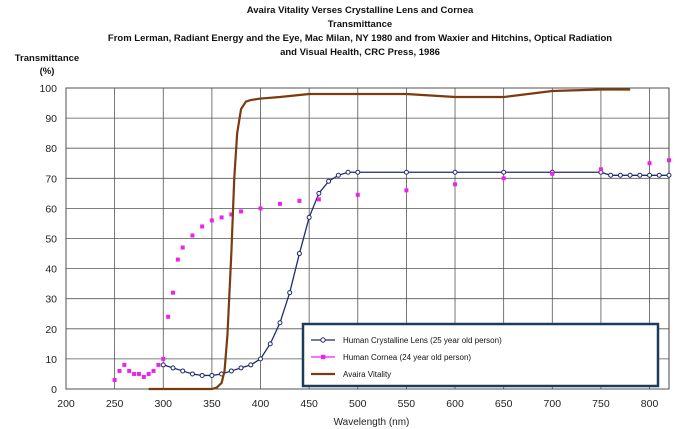  I want to click on x-tick-label: 500, so click(358, 404).